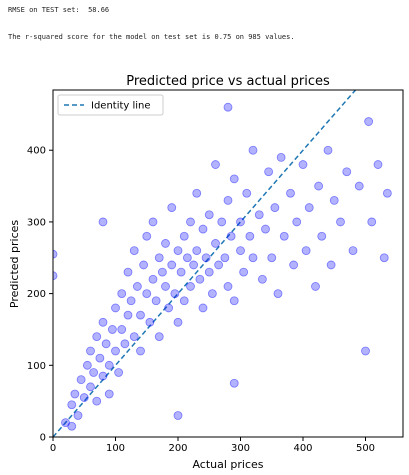  What do you see at coordinates (115, 448) in the screenshot?
I see `x-tick-label: 100` at bounding box center [115, 448].